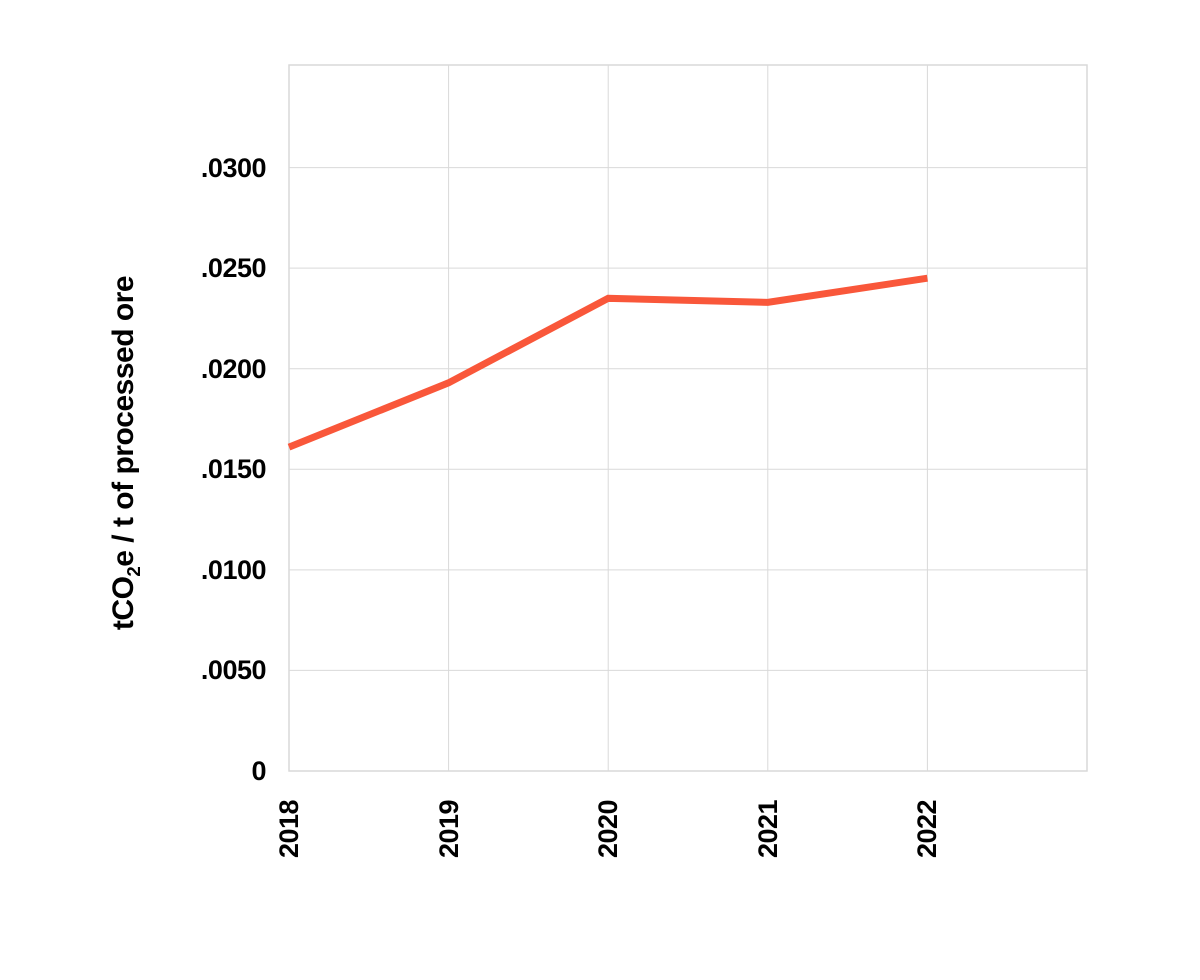 The image size is (1200, 980). Describe the element at coordinates (233, 268) in the screenshot. I see `y-tick-label: .0250` at that location.